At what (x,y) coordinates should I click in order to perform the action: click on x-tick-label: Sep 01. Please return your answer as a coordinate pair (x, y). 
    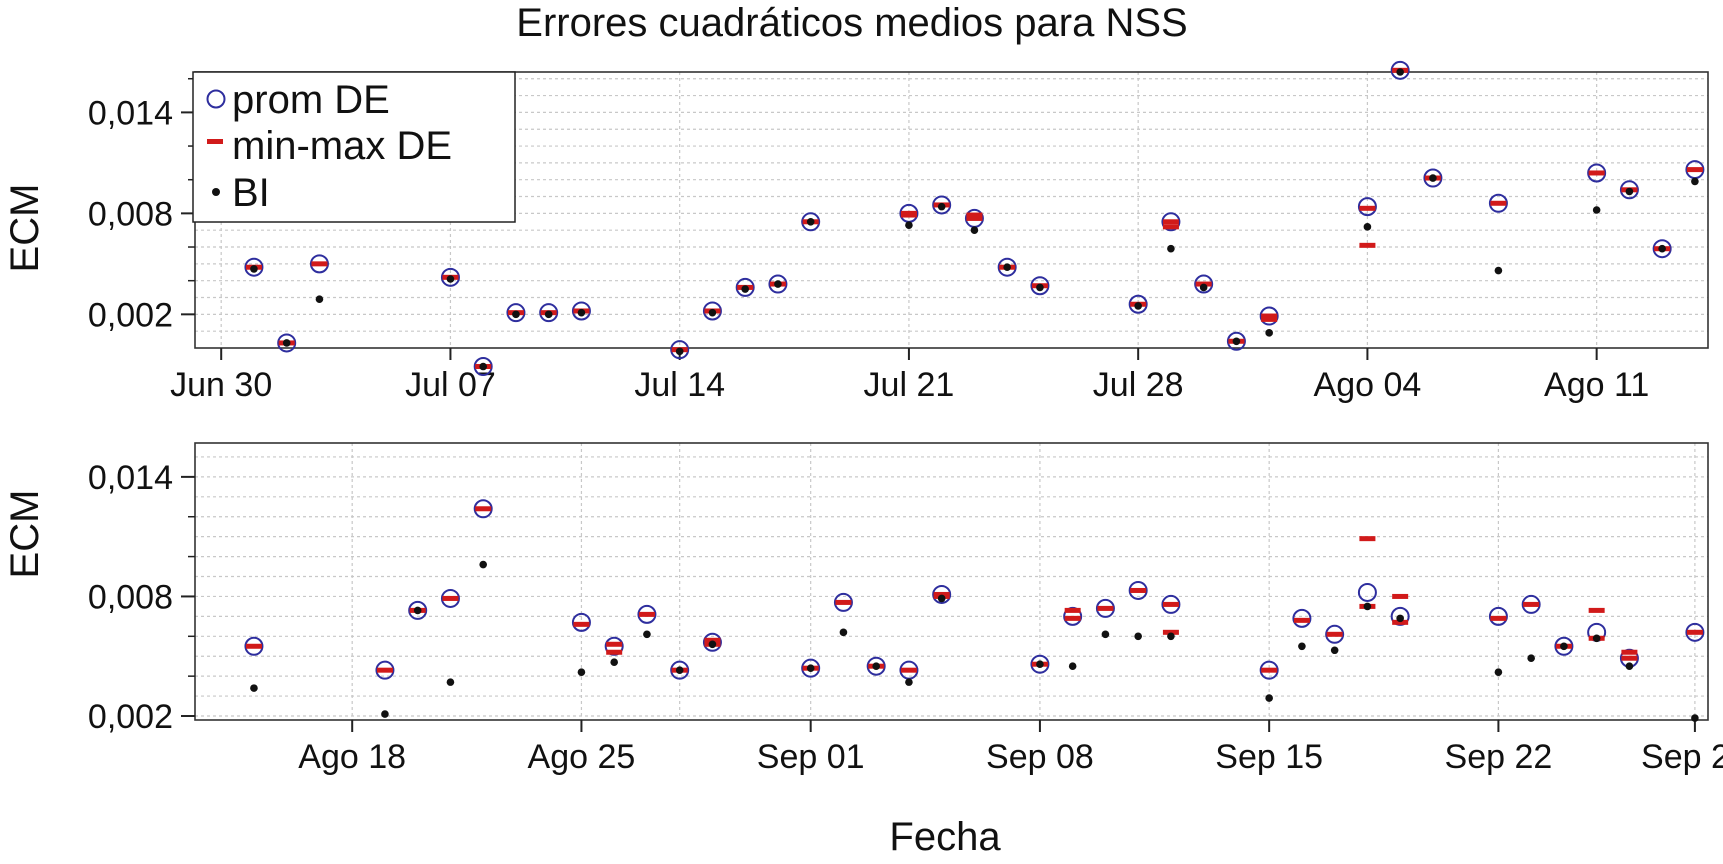
    Looking at the image, I should click on (811, 757).